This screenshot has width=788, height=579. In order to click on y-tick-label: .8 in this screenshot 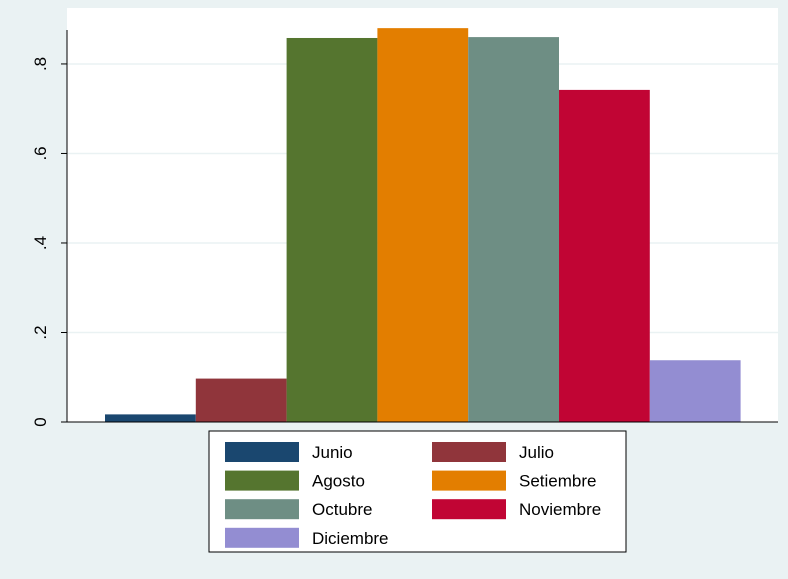, I will do `click(40, 64)`.